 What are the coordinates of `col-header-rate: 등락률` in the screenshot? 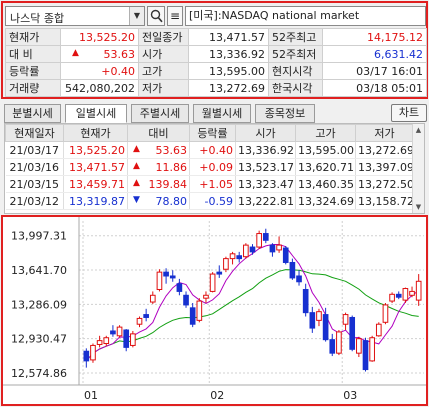 It's located at (212, 133).